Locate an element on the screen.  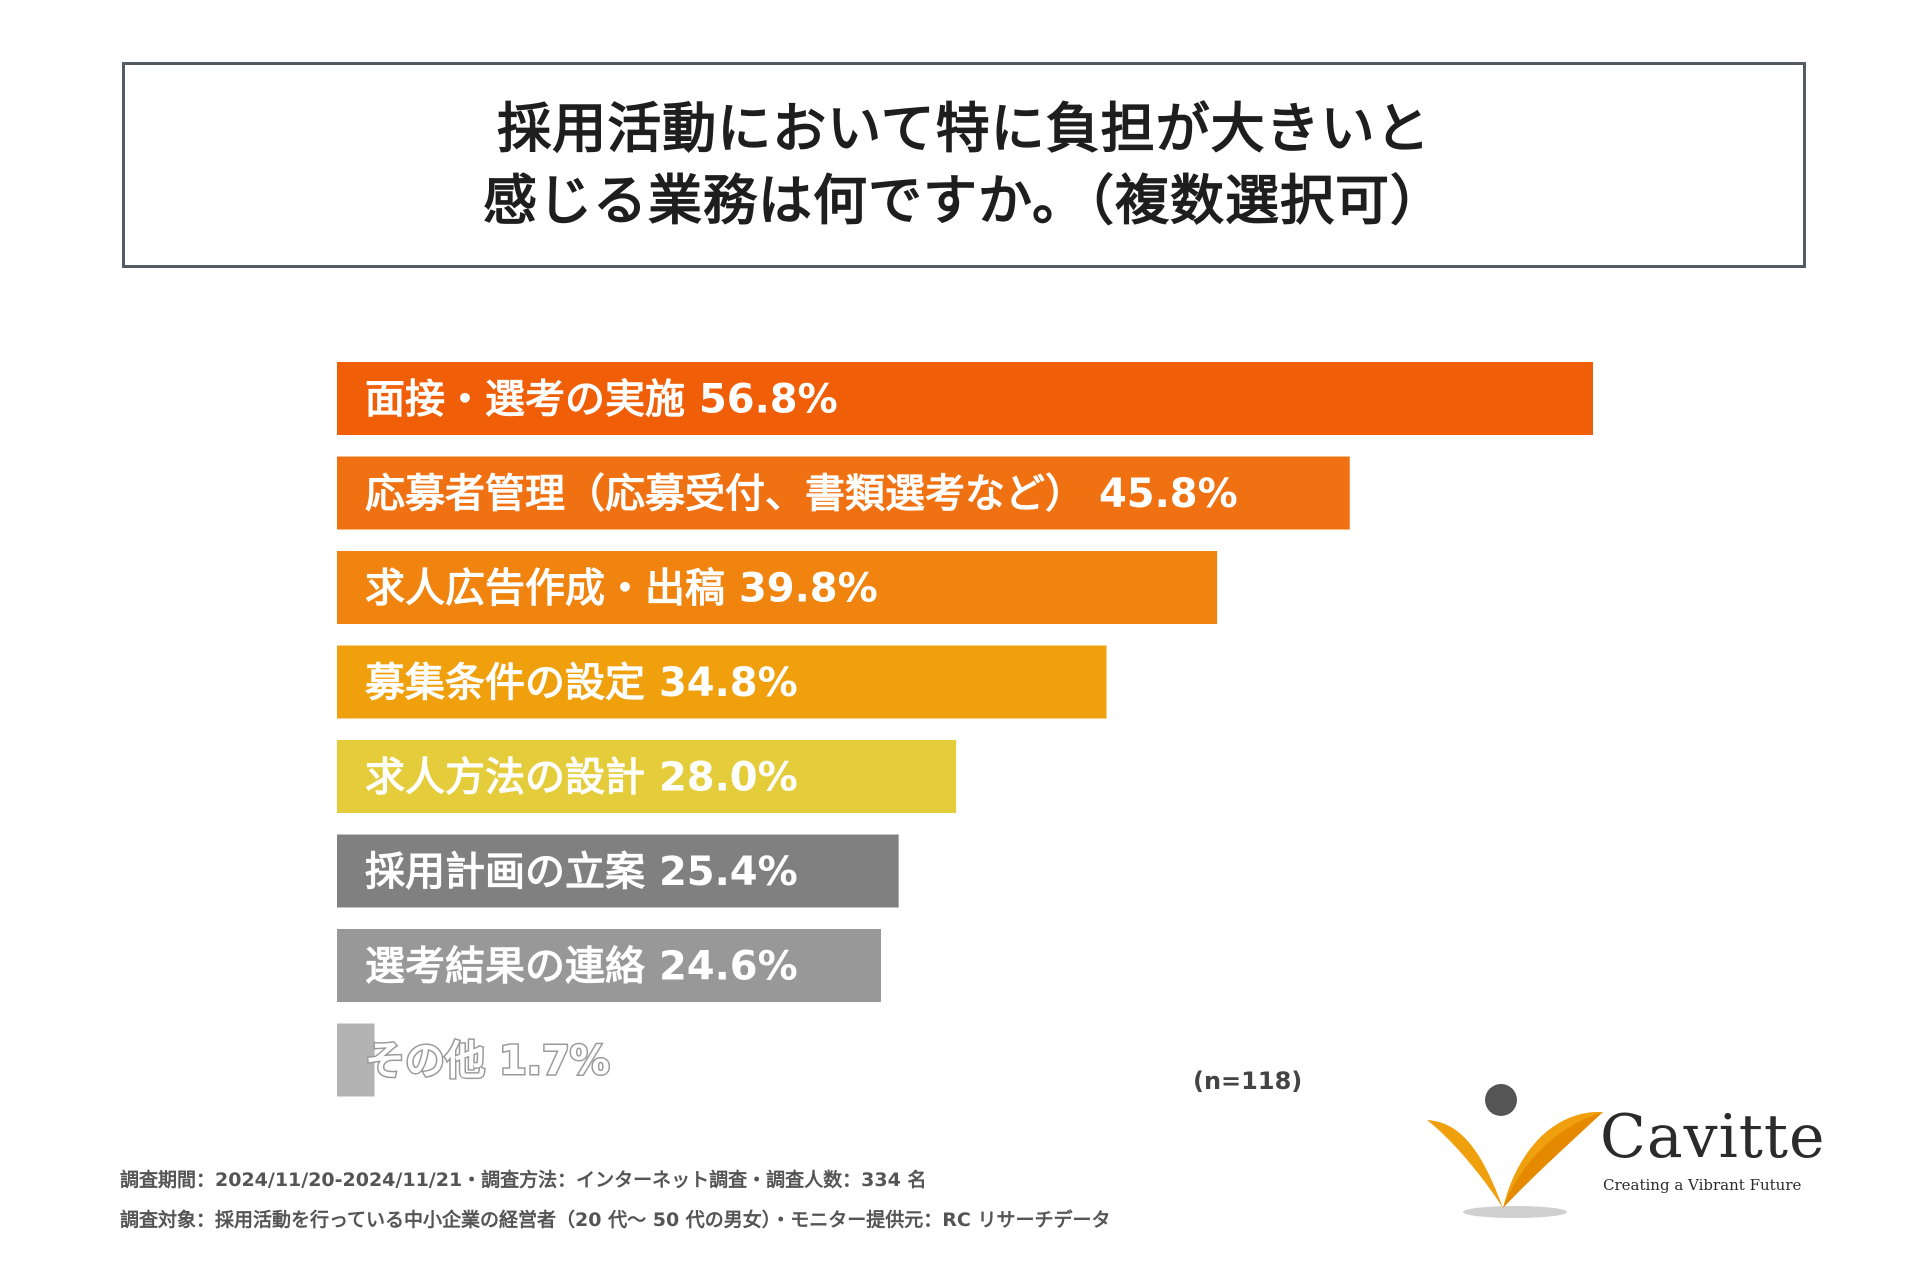
chart-title-line-1: 採用活動において特に負担が大きいと is located at coordinates (964, 128).